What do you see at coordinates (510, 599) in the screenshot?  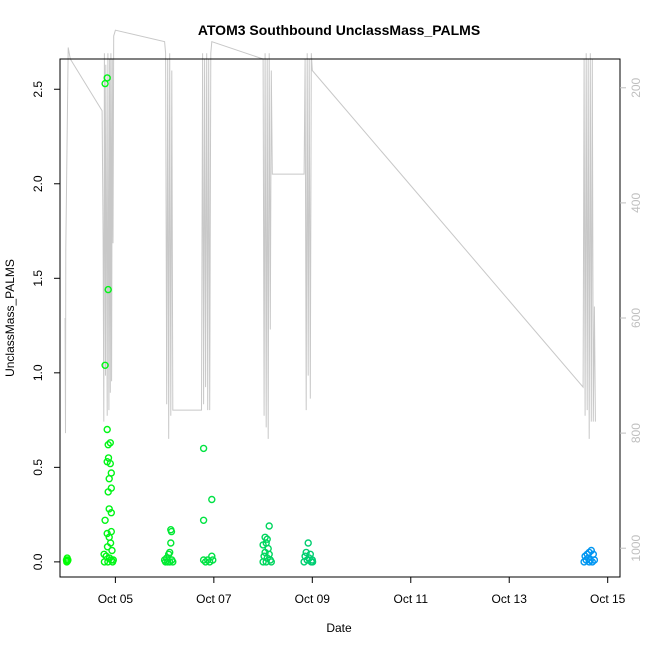 I see `x-tick-label: Oct 13` at bounding box center [510, 599].